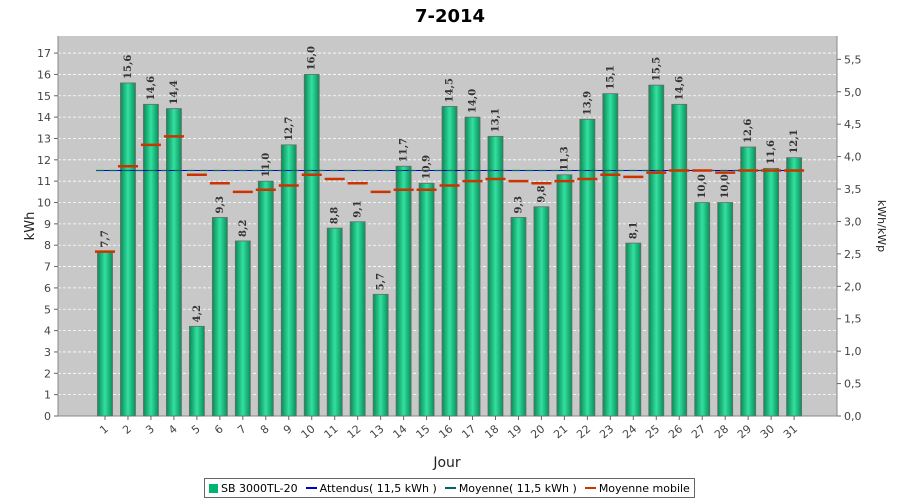  What do you see at coordinates (335, 215) in the screenshot?
I see `value-label: 8,8` at bounding box center [335, 215].